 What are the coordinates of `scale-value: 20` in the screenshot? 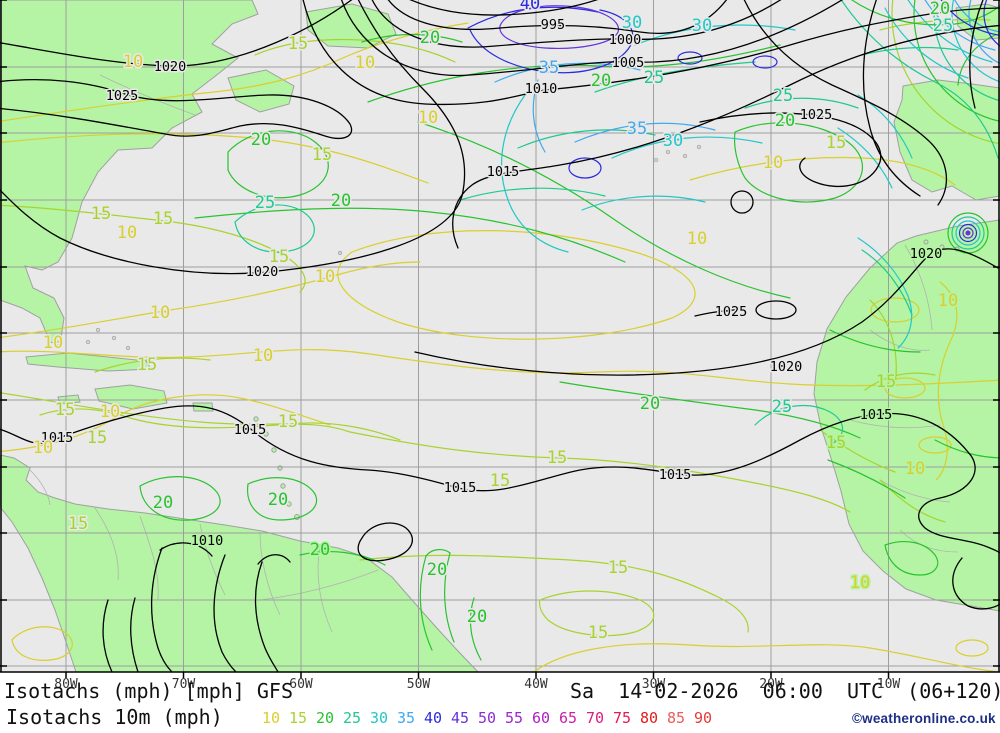 It's located at (325, 718).